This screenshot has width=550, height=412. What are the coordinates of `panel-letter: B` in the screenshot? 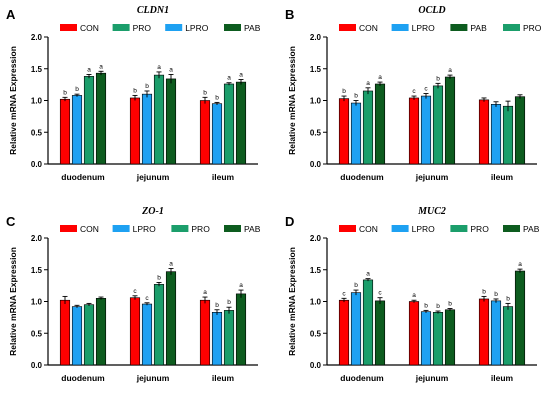 It's located at (289, 14).